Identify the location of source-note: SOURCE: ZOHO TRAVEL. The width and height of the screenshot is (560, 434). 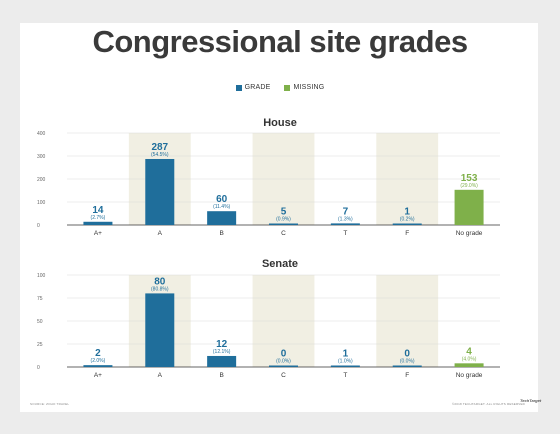
(50, 404).